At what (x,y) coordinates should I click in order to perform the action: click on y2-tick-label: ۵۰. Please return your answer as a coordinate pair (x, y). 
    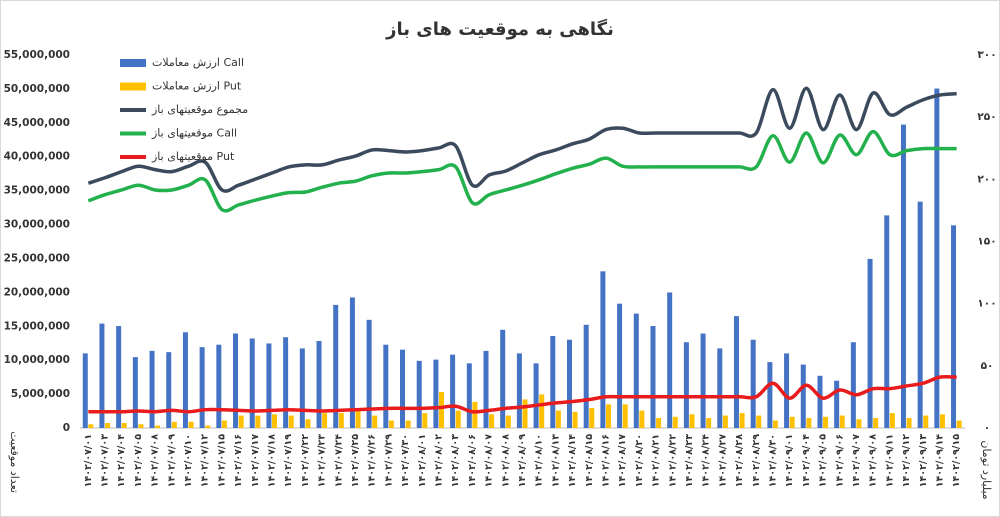
    Looking at the image, I should click on (987, 366).